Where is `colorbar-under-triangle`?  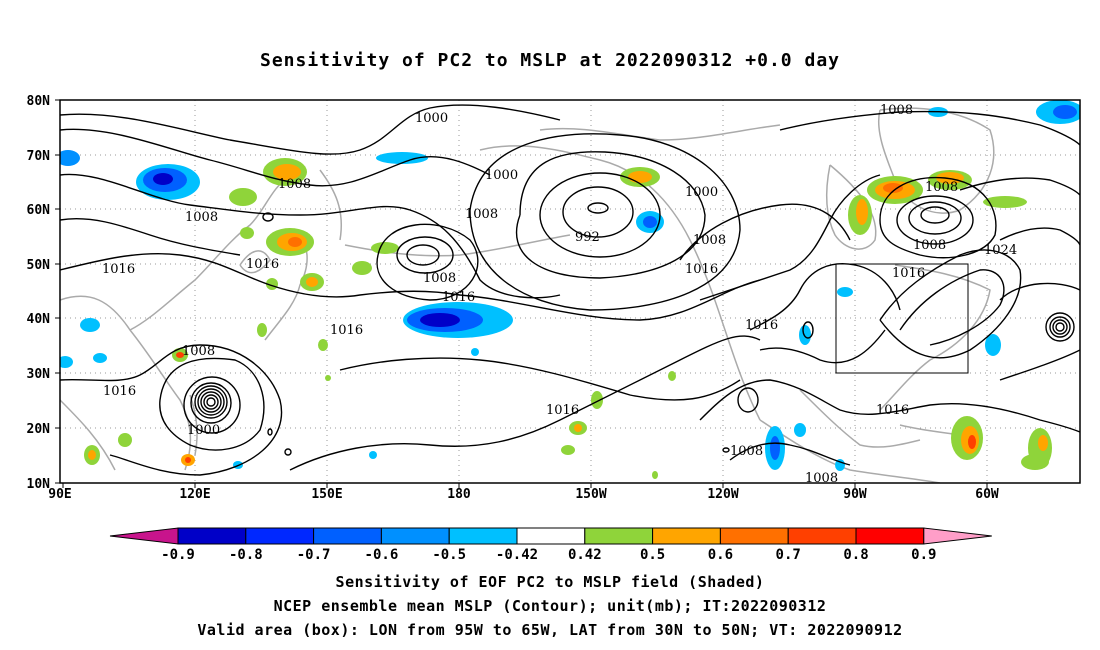 colorbar-under-triangle is located at coordinates (144, 536).